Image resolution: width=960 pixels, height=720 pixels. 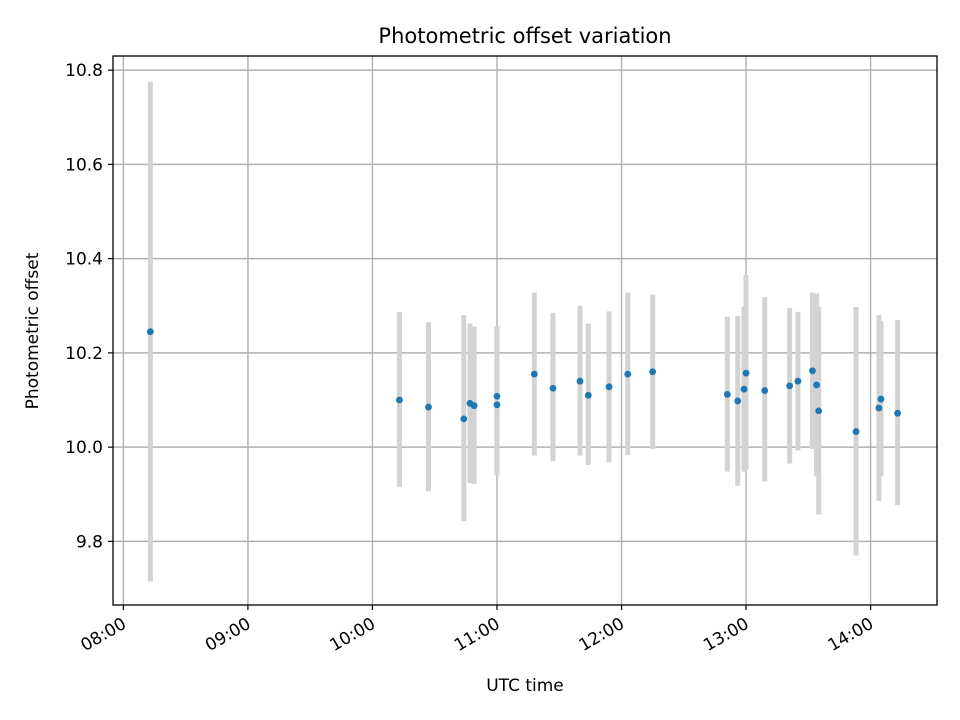 I want to click on y-tick-label: 10.4, so click(x=84, y=260).